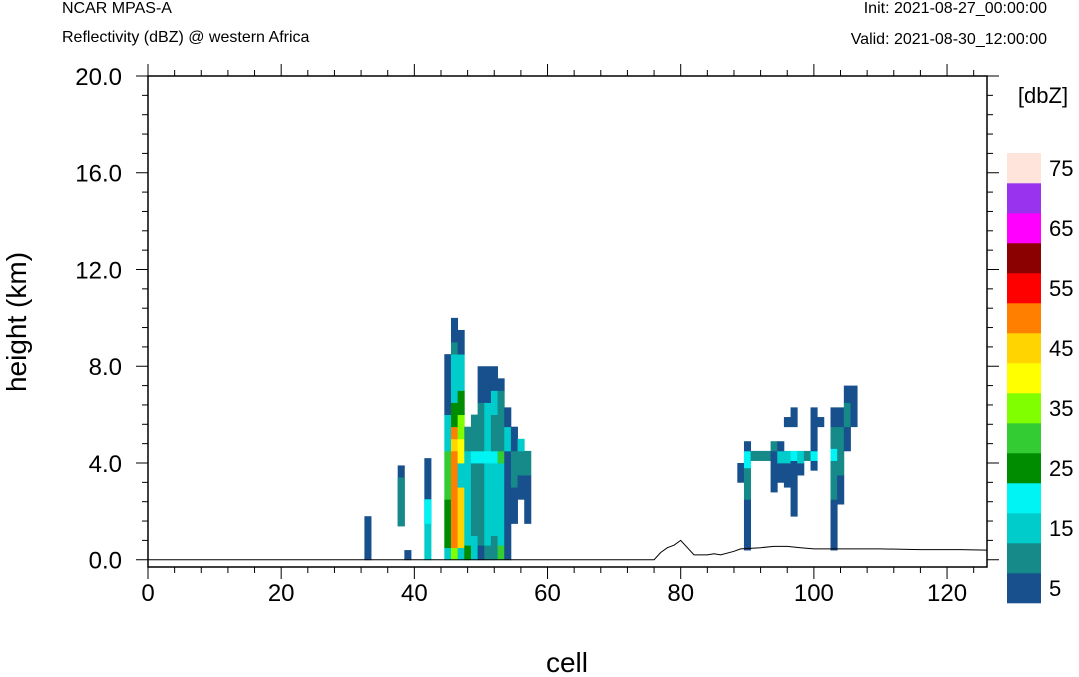  What do you see at coordinates (98, 174) in the screenshot?
I see `y-tick-label: 16.0` at bounding box center [98, 174].